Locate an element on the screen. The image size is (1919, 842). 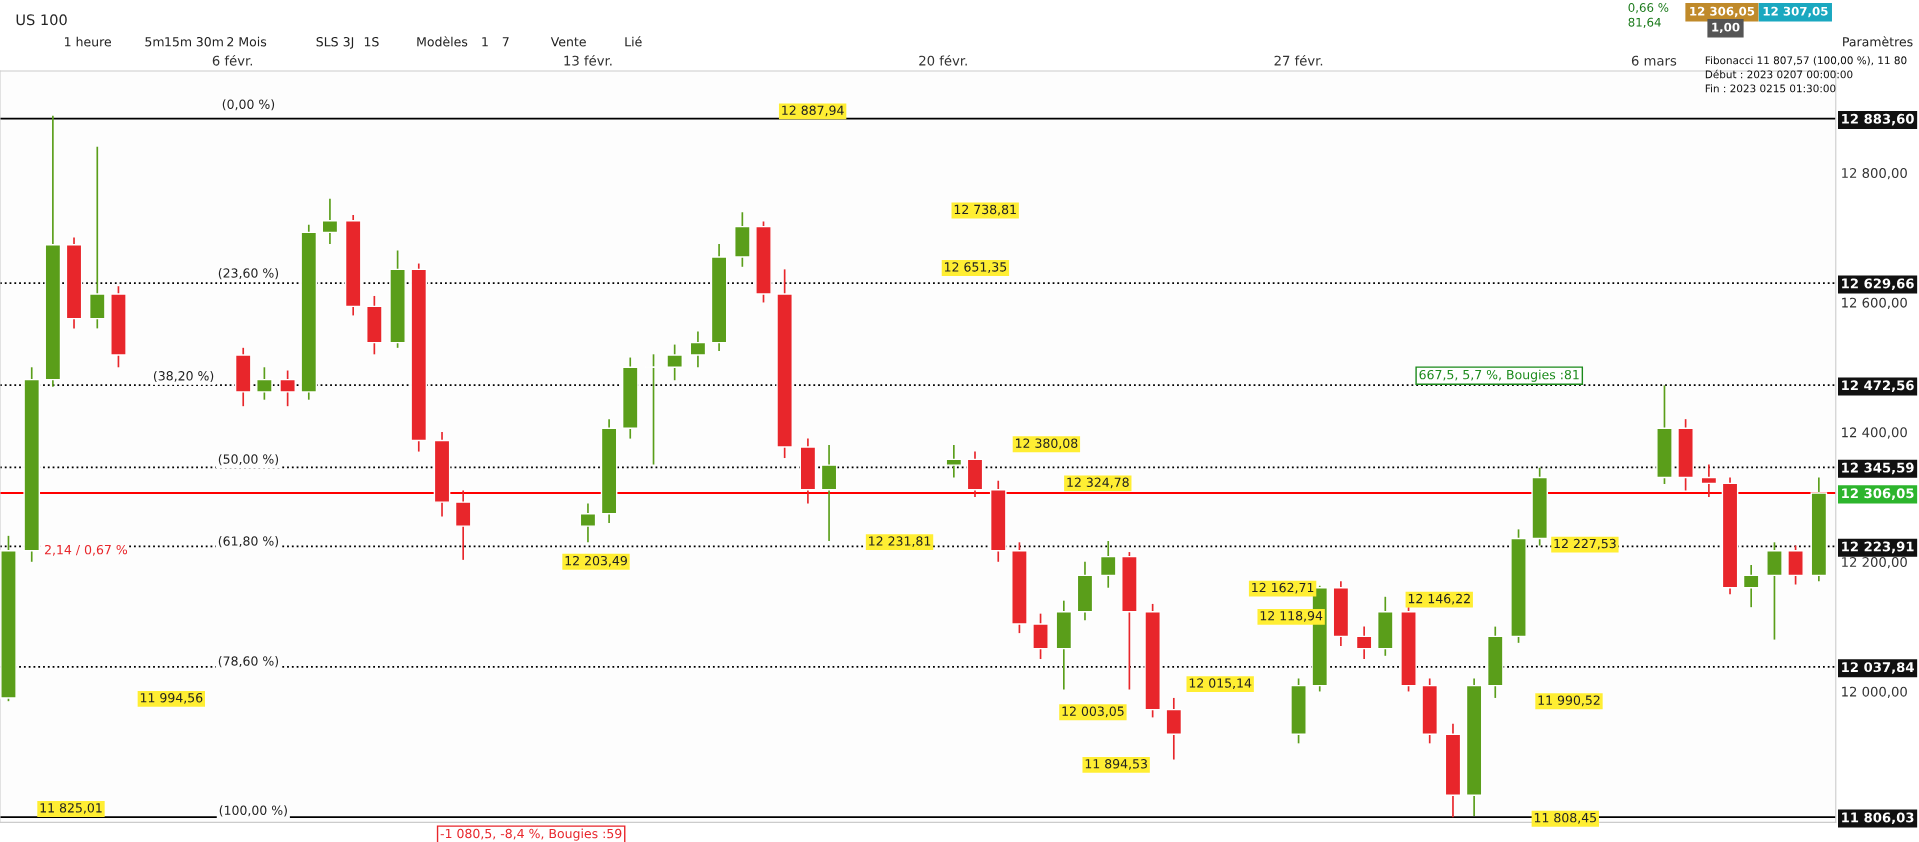
annotation: 11 990,52 is located at coordinates (1569, 701).